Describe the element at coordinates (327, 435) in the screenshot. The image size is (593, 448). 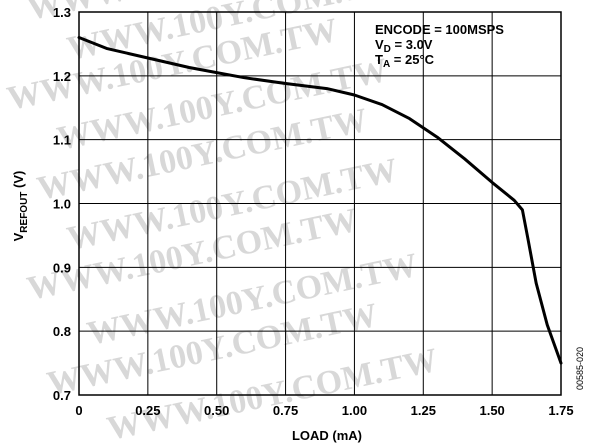
I see `x-axis-label: LOAD (mA)` at that location.